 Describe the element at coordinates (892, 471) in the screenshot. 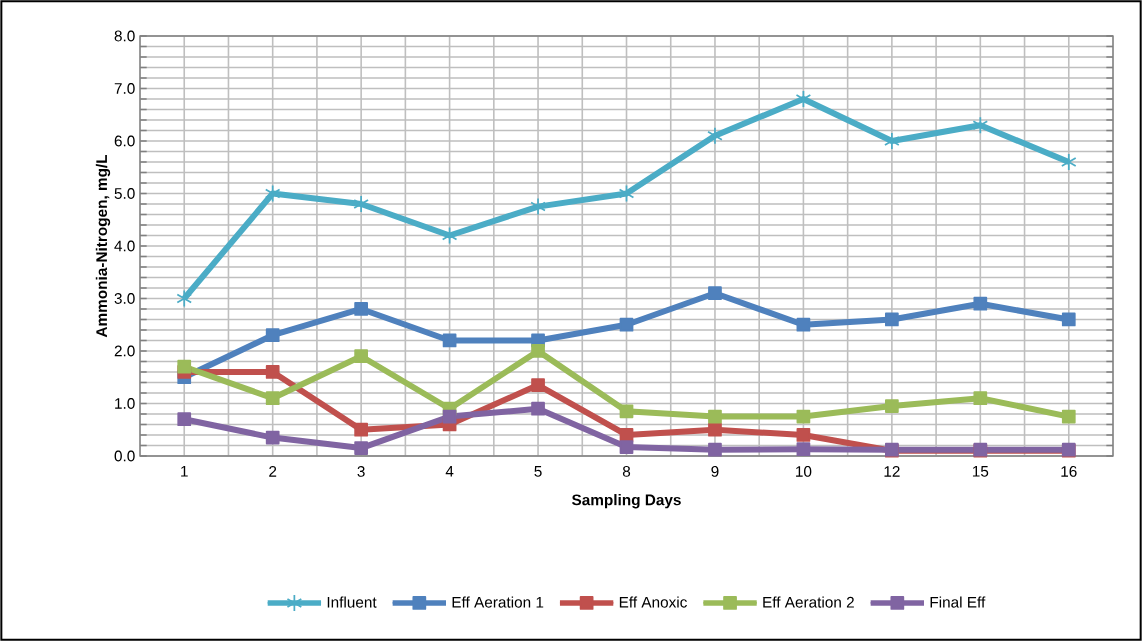

I see `x-tick-label: 12` at that location.